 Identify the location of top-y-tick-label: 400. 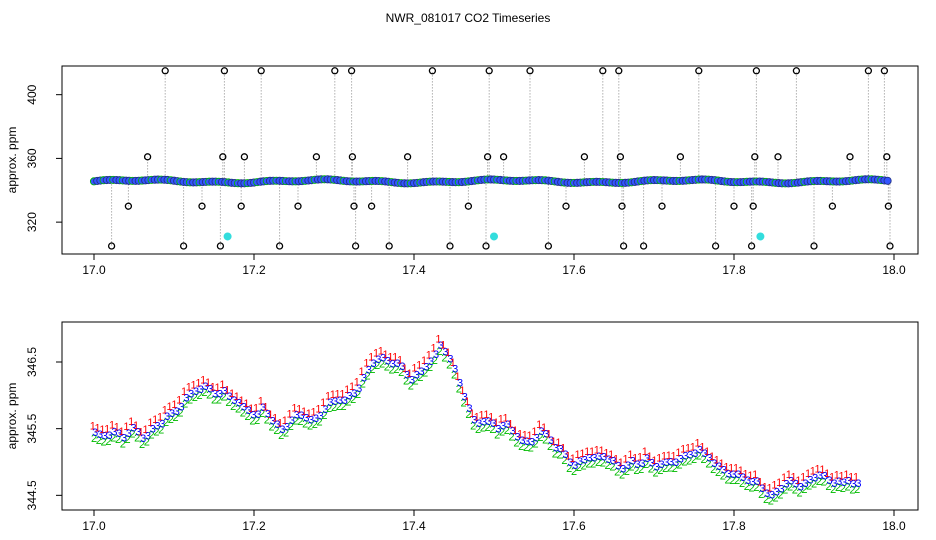
(32, 94).